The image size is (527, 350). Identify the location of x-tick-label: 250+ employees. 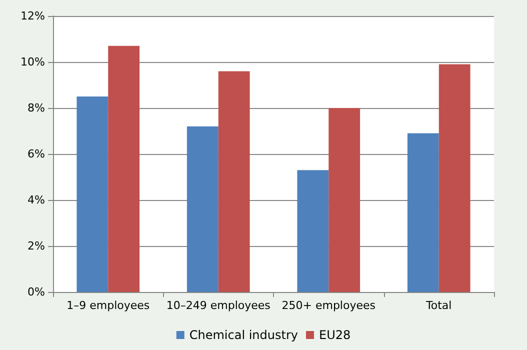
(329, 305).